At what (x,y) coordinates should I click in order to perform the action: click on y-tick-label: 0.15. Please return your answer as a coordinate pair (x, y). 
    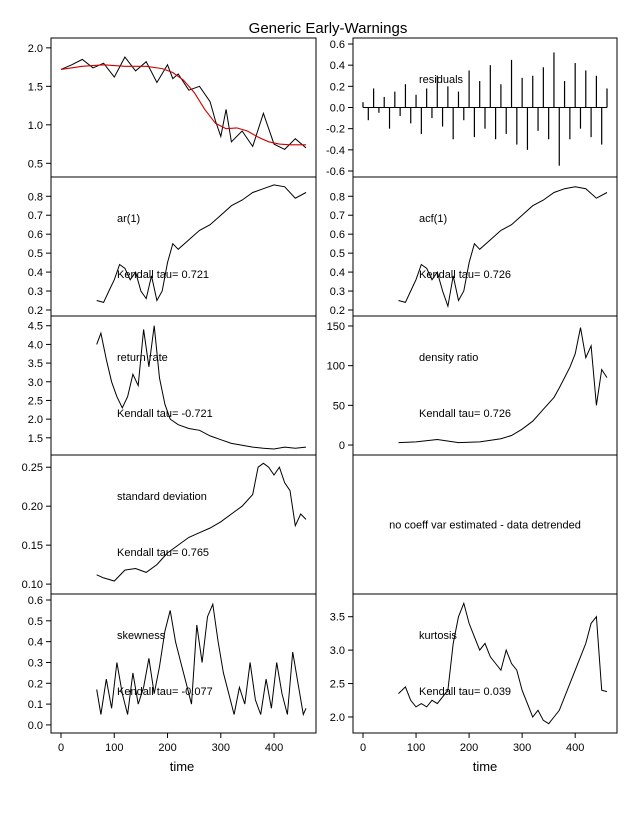
    Looking at the image, I should click on (32, 546).